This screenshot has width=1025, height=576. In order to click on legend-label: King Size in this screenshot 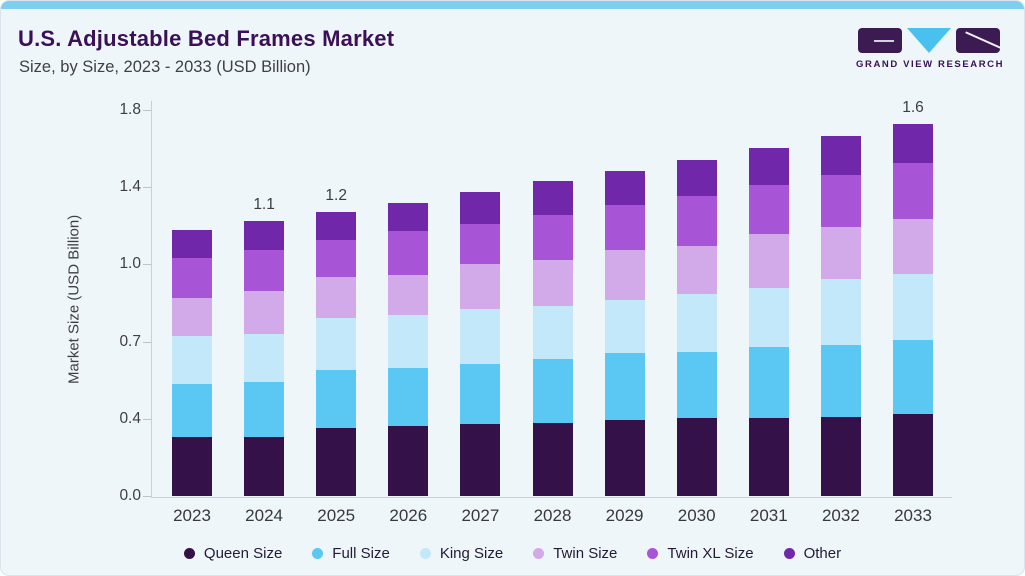, I will do `click(471, 553)`.